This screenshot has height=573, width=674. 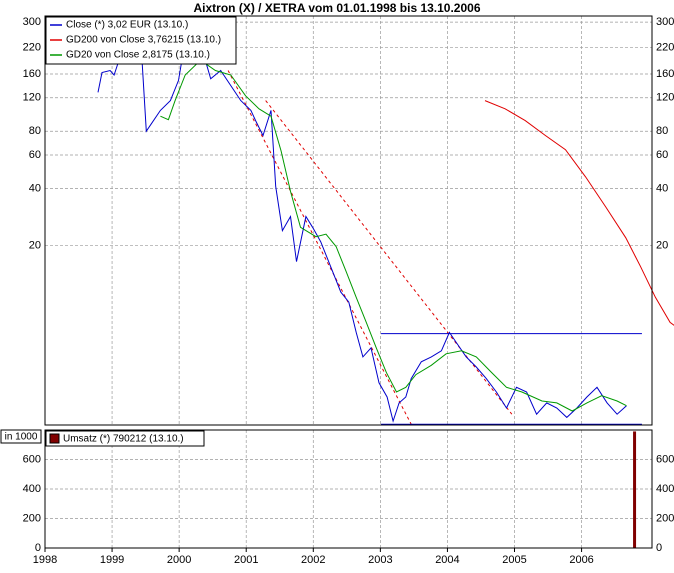 I want to click on legend-swatch, so click(x=54, y=438).